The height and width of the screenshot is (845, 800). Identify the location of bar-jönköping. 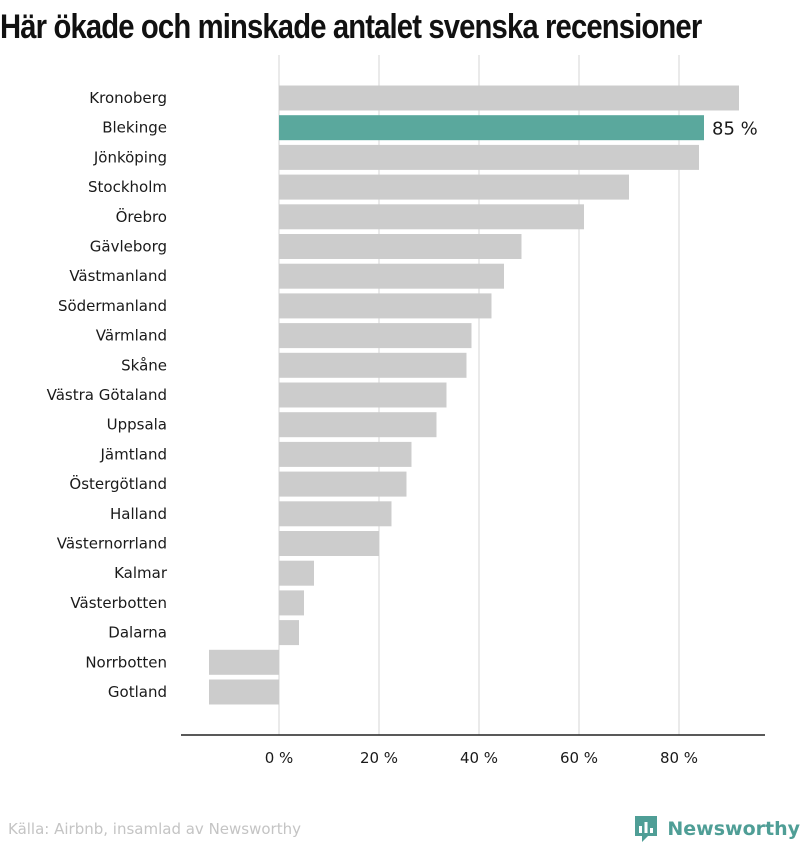
(489, 157).